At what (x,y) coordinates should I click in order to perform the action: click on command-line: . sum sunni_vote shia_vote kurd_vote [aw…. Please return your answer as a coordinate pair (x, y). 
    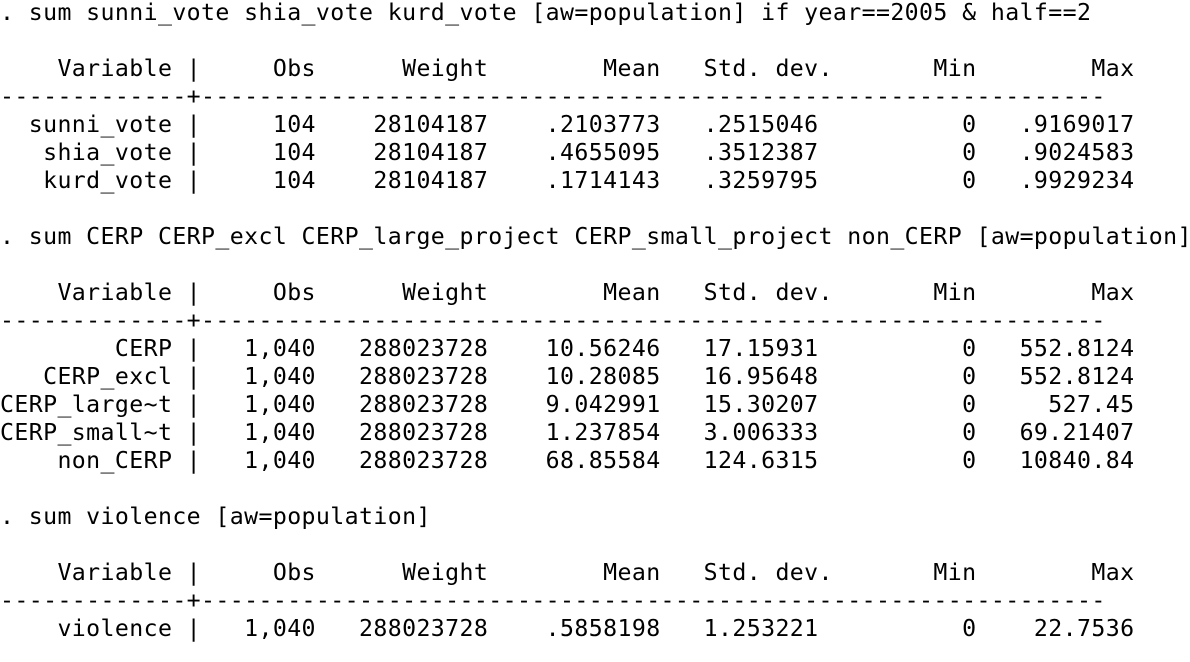
    Looking at the image, I should click on (546, 13).